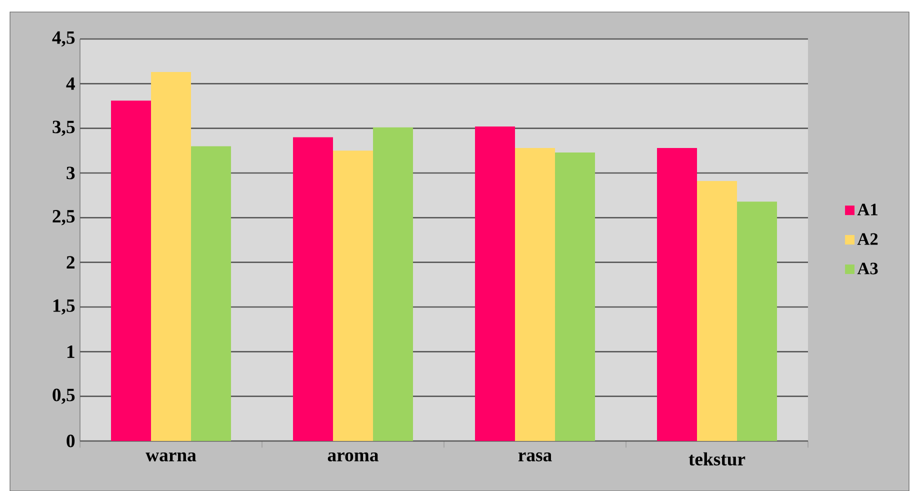 The width and height of the screenshot is (910, 491). What do you see at coordinates (867, 239) in the screenshot?
I see `legend-label: A2` at bounding box center [867, 239].